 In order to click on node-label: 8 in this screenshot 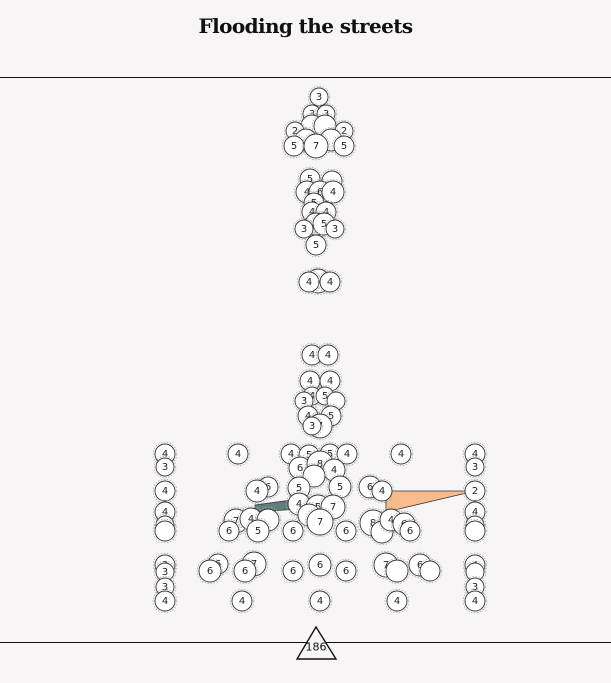, I will do `click(373, 523)`.